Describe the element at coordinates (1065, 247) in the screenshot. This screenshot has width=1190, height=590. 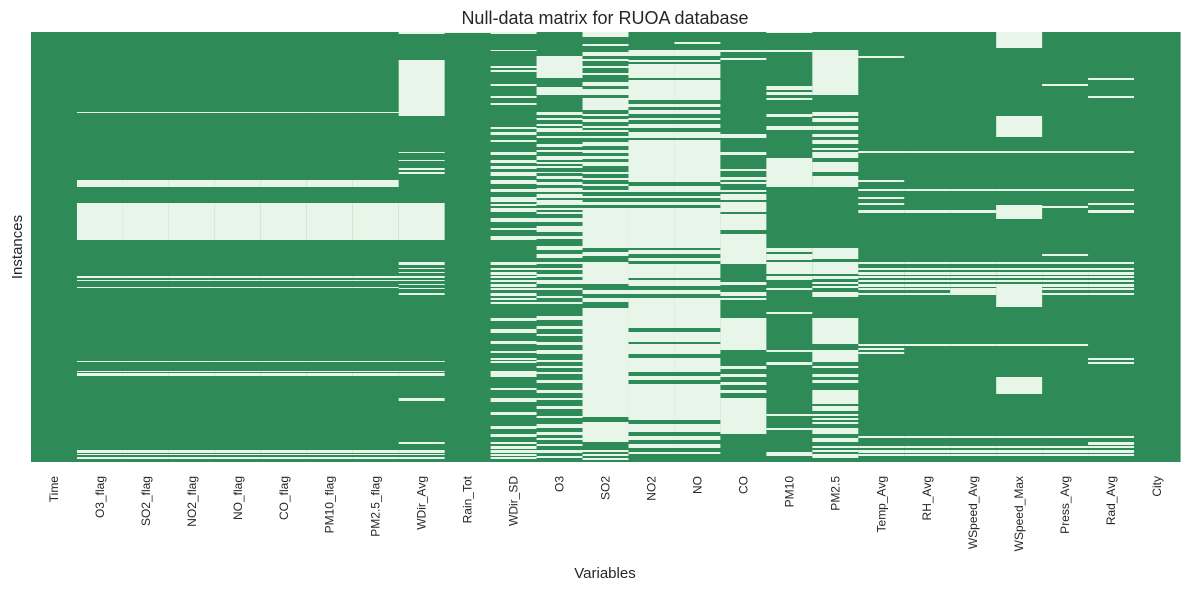
I see `heatmap-column-Press_Avg` at that location.